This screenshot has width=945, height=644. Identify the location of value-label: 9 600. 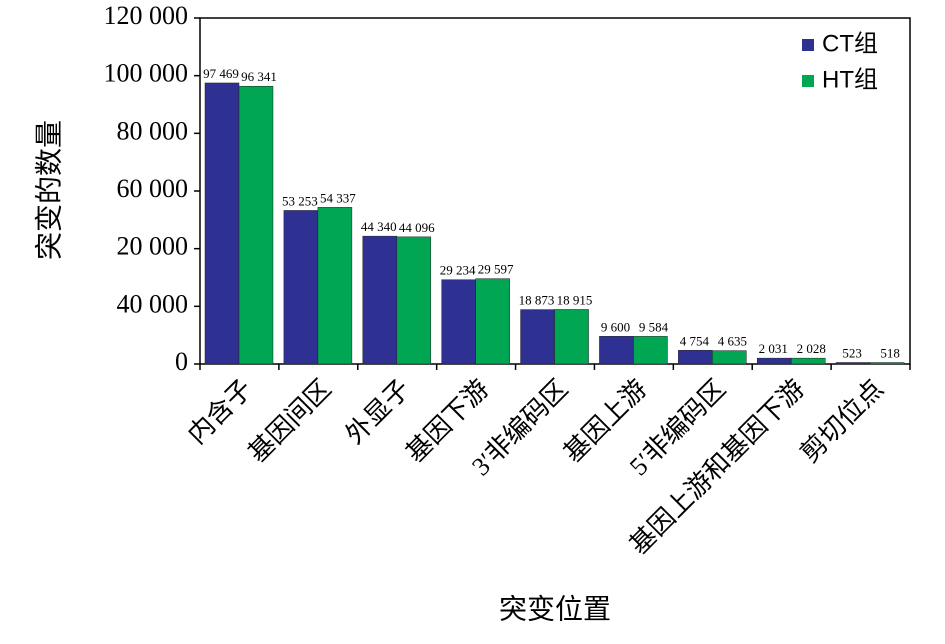
(615, 326).